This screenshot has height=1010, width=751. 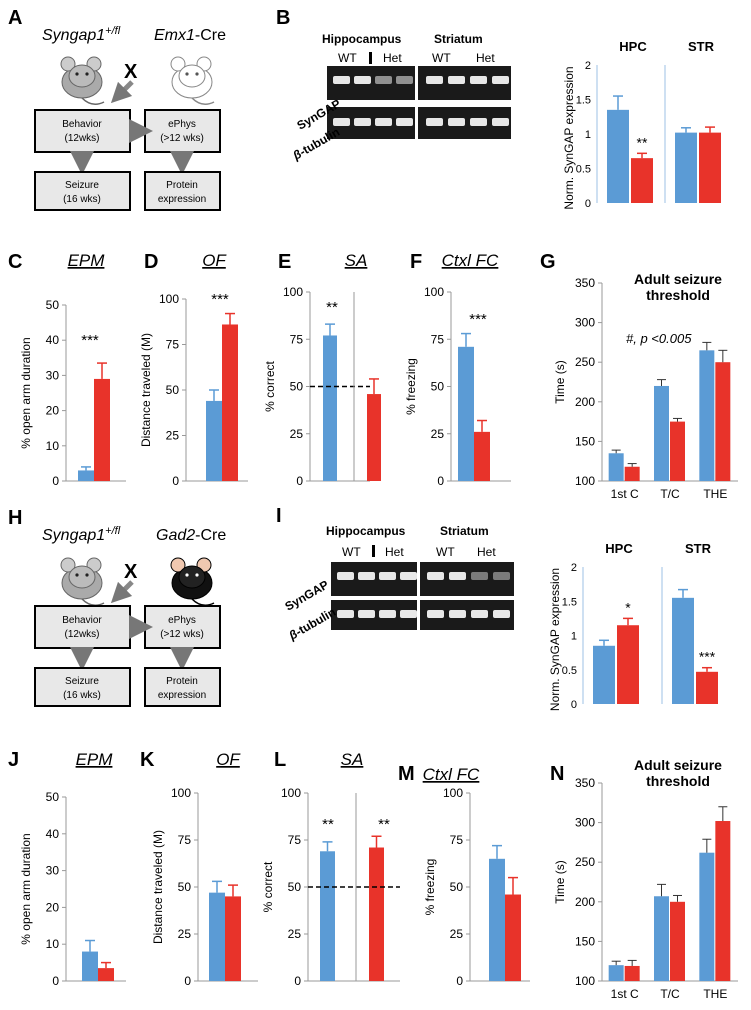 What do you see at coordinates (182, 620) in the screenshot?
I see `ephys-line1-2: ePhys` at bounding box center [182, 620].